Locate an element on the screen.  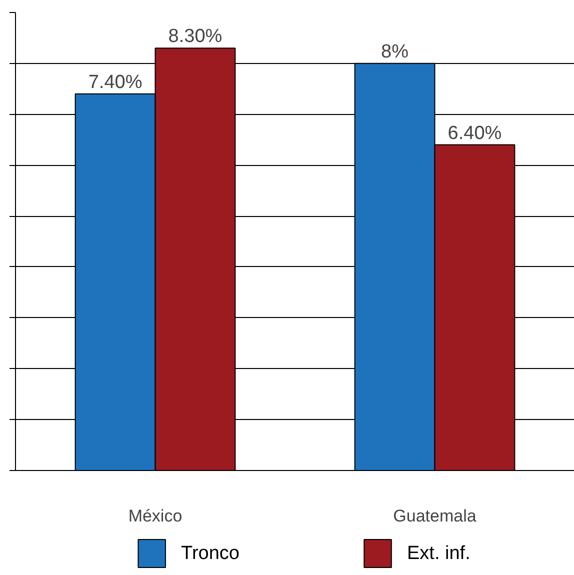
legend-label: Tronco is located at coordinates (210, 553).